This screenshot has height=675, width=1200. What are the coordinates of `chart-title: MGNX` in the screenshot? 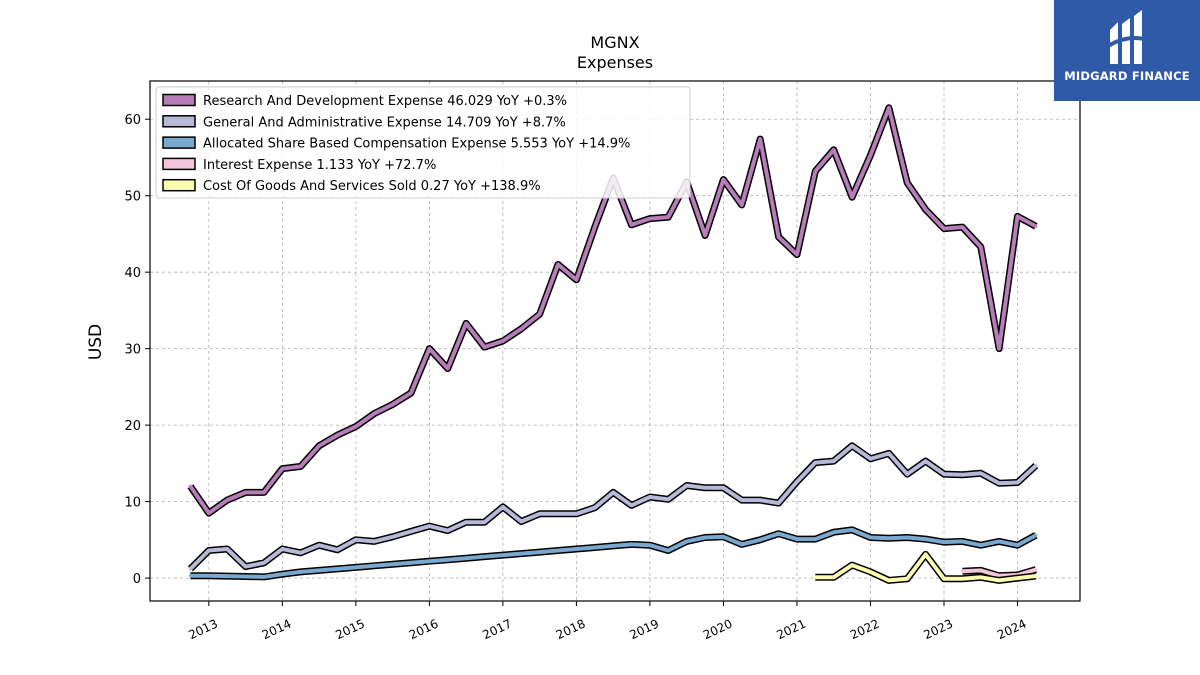 It's located at (614, 42).